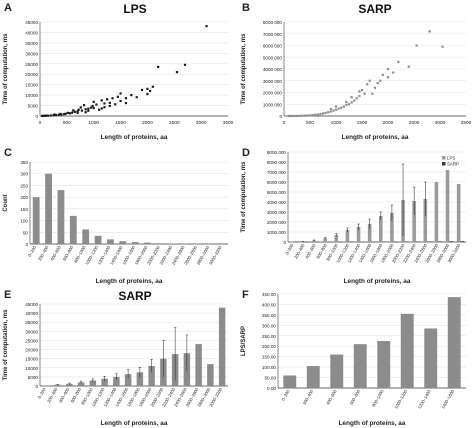 This screenshot has width=474, height=428. I want to click on y-tick-label: 1000 000, so click(273, 104).